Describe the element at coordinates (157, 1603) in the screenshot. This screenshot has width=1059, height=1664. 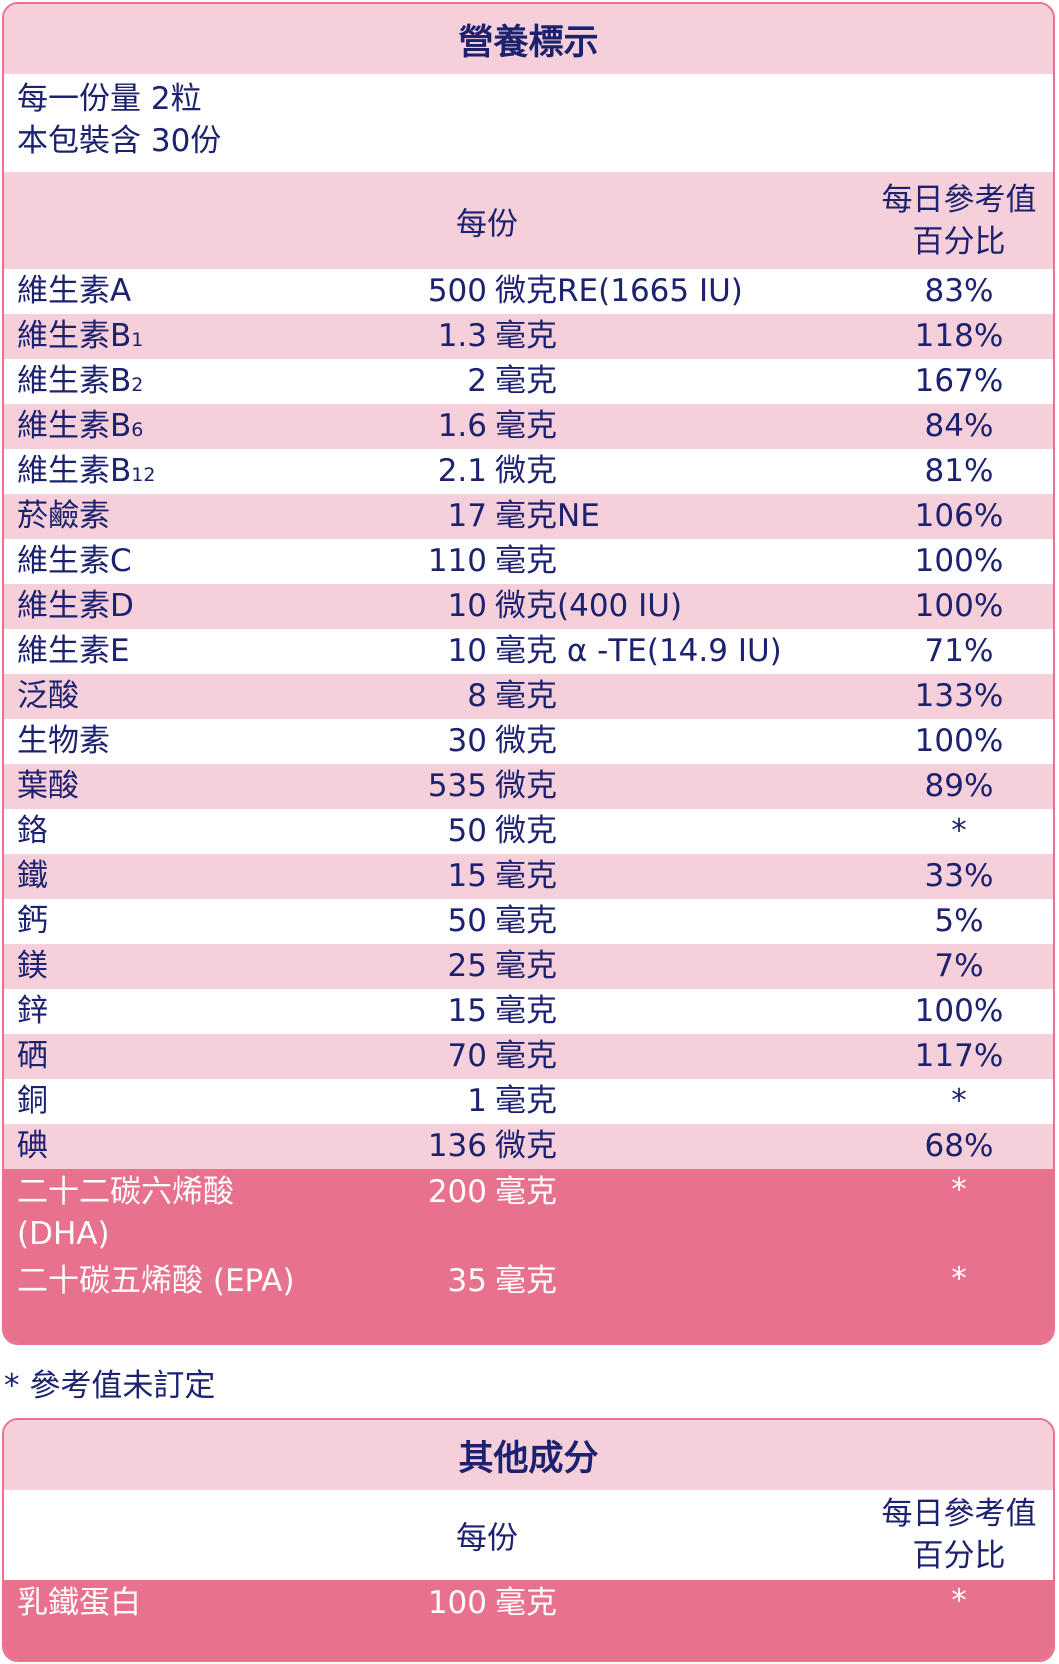
I see `nutrient-name: 乳鐵蛋白` at that location.